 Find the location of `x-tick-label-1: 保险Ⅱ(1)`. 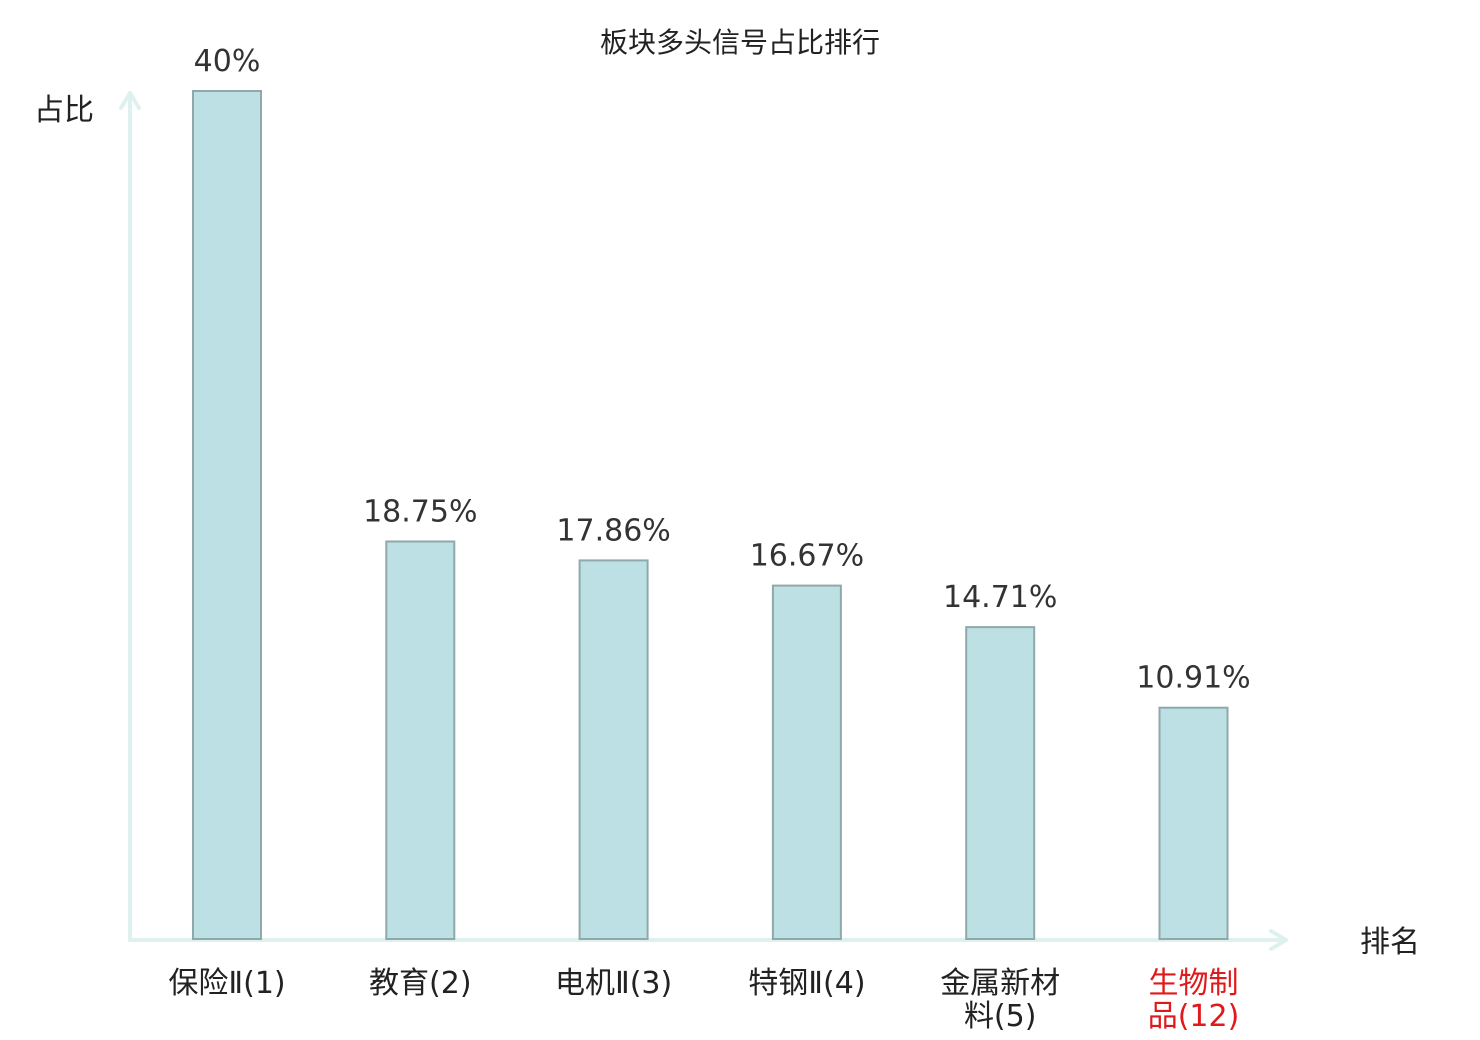

x-tick-label-1: 保险Ⅱ(1) is located at coordinates (226, 983).